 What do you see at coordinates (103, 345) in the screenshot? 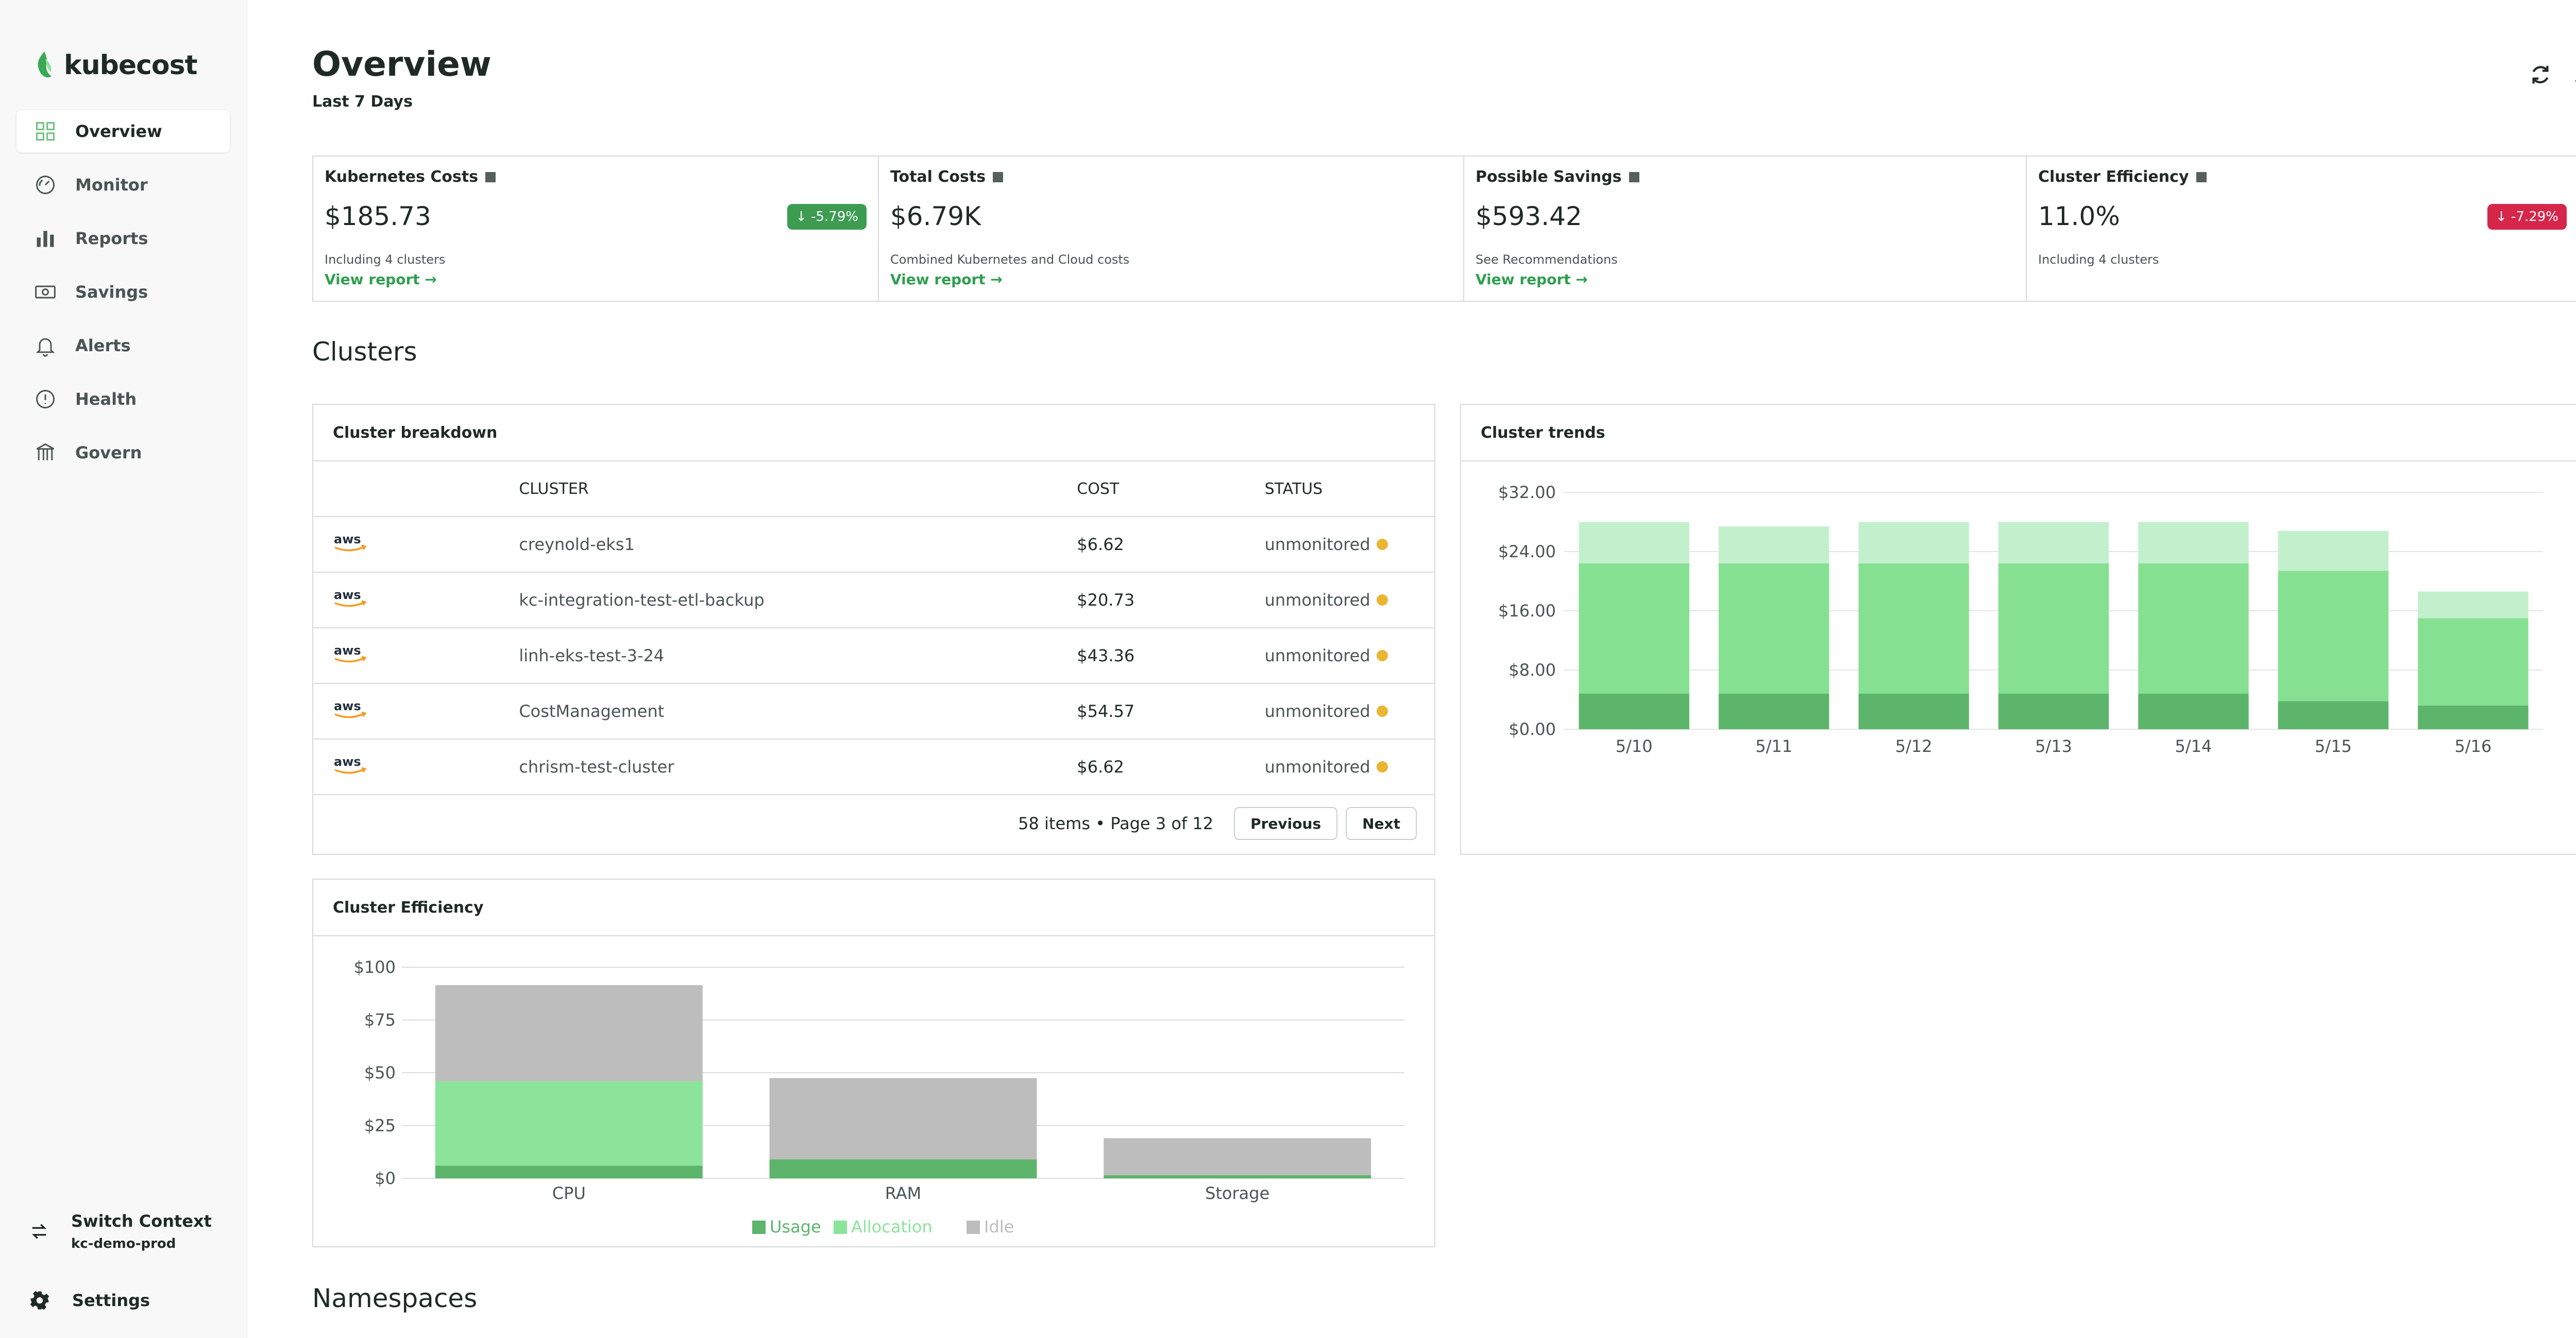
I see `sidebar-item-label: Alerts` at bounding box center [103, 345].